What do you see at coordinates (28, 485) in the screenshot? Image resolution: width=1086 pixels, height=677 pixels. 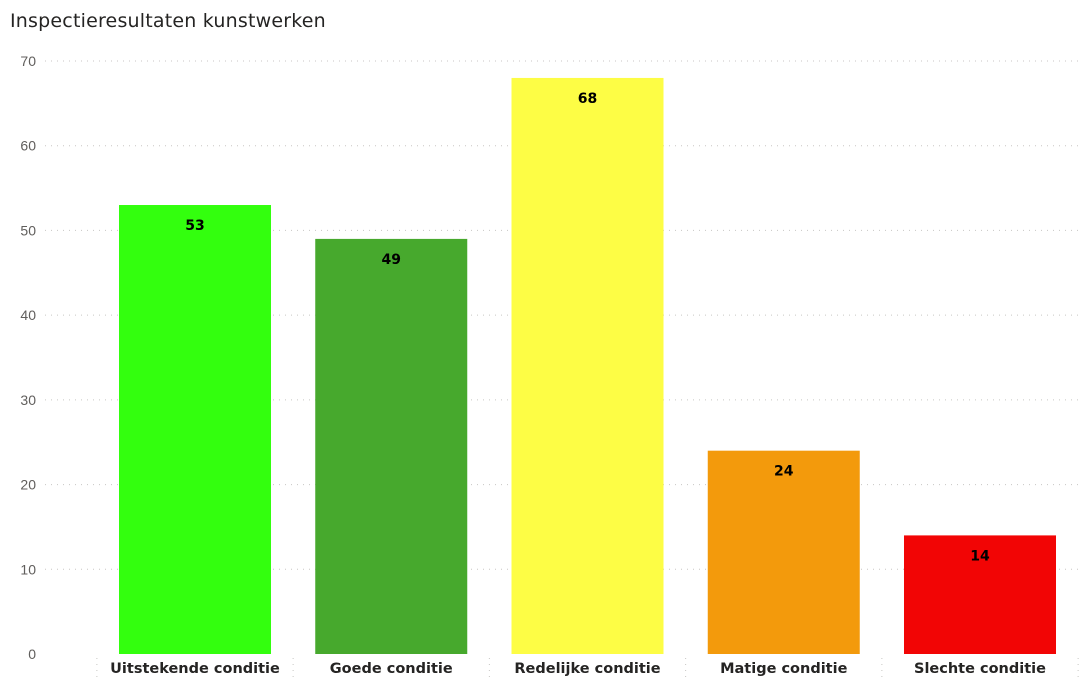 I see `y-tick-label: 20` at bounding box center [28, 485].